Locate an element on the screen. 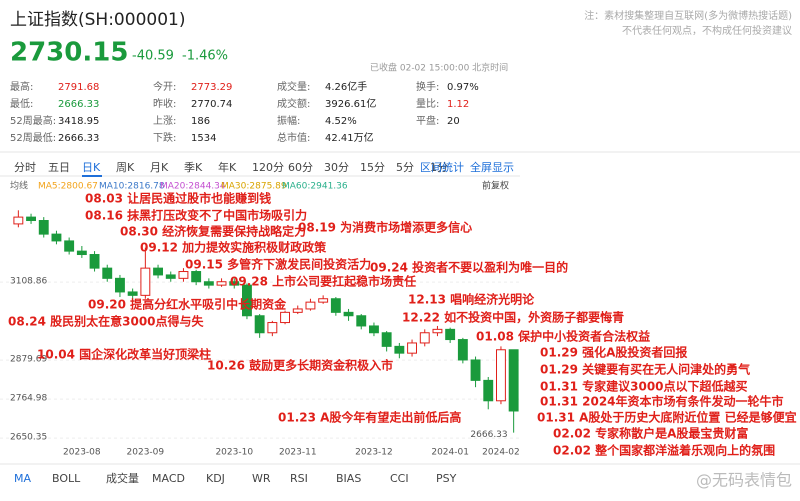 This screenshot has height=501, width=800. stat-value: 1534 is located at coordinates (203, 138).